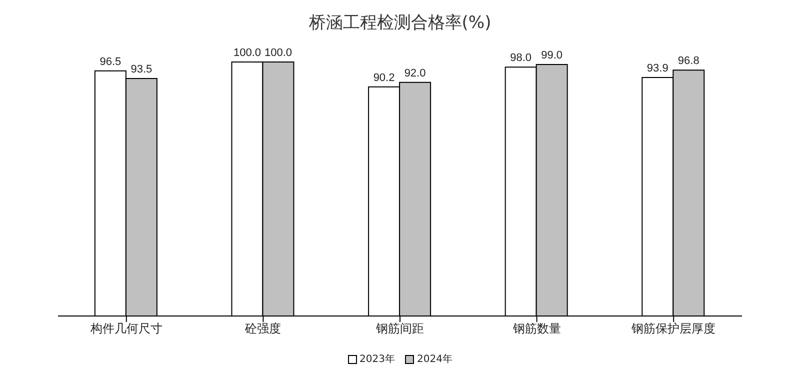 The width and height of the screenshot is (800, 374). I want to click on legend-label: 2023年, so click(377, 359).